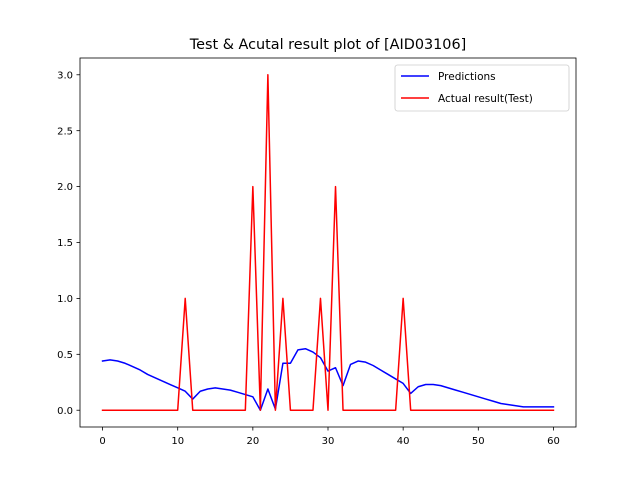 The height and width of the screenshot is (480, 640). I want to click on legend-label-1: Actual result(Test), so click(485, 99).